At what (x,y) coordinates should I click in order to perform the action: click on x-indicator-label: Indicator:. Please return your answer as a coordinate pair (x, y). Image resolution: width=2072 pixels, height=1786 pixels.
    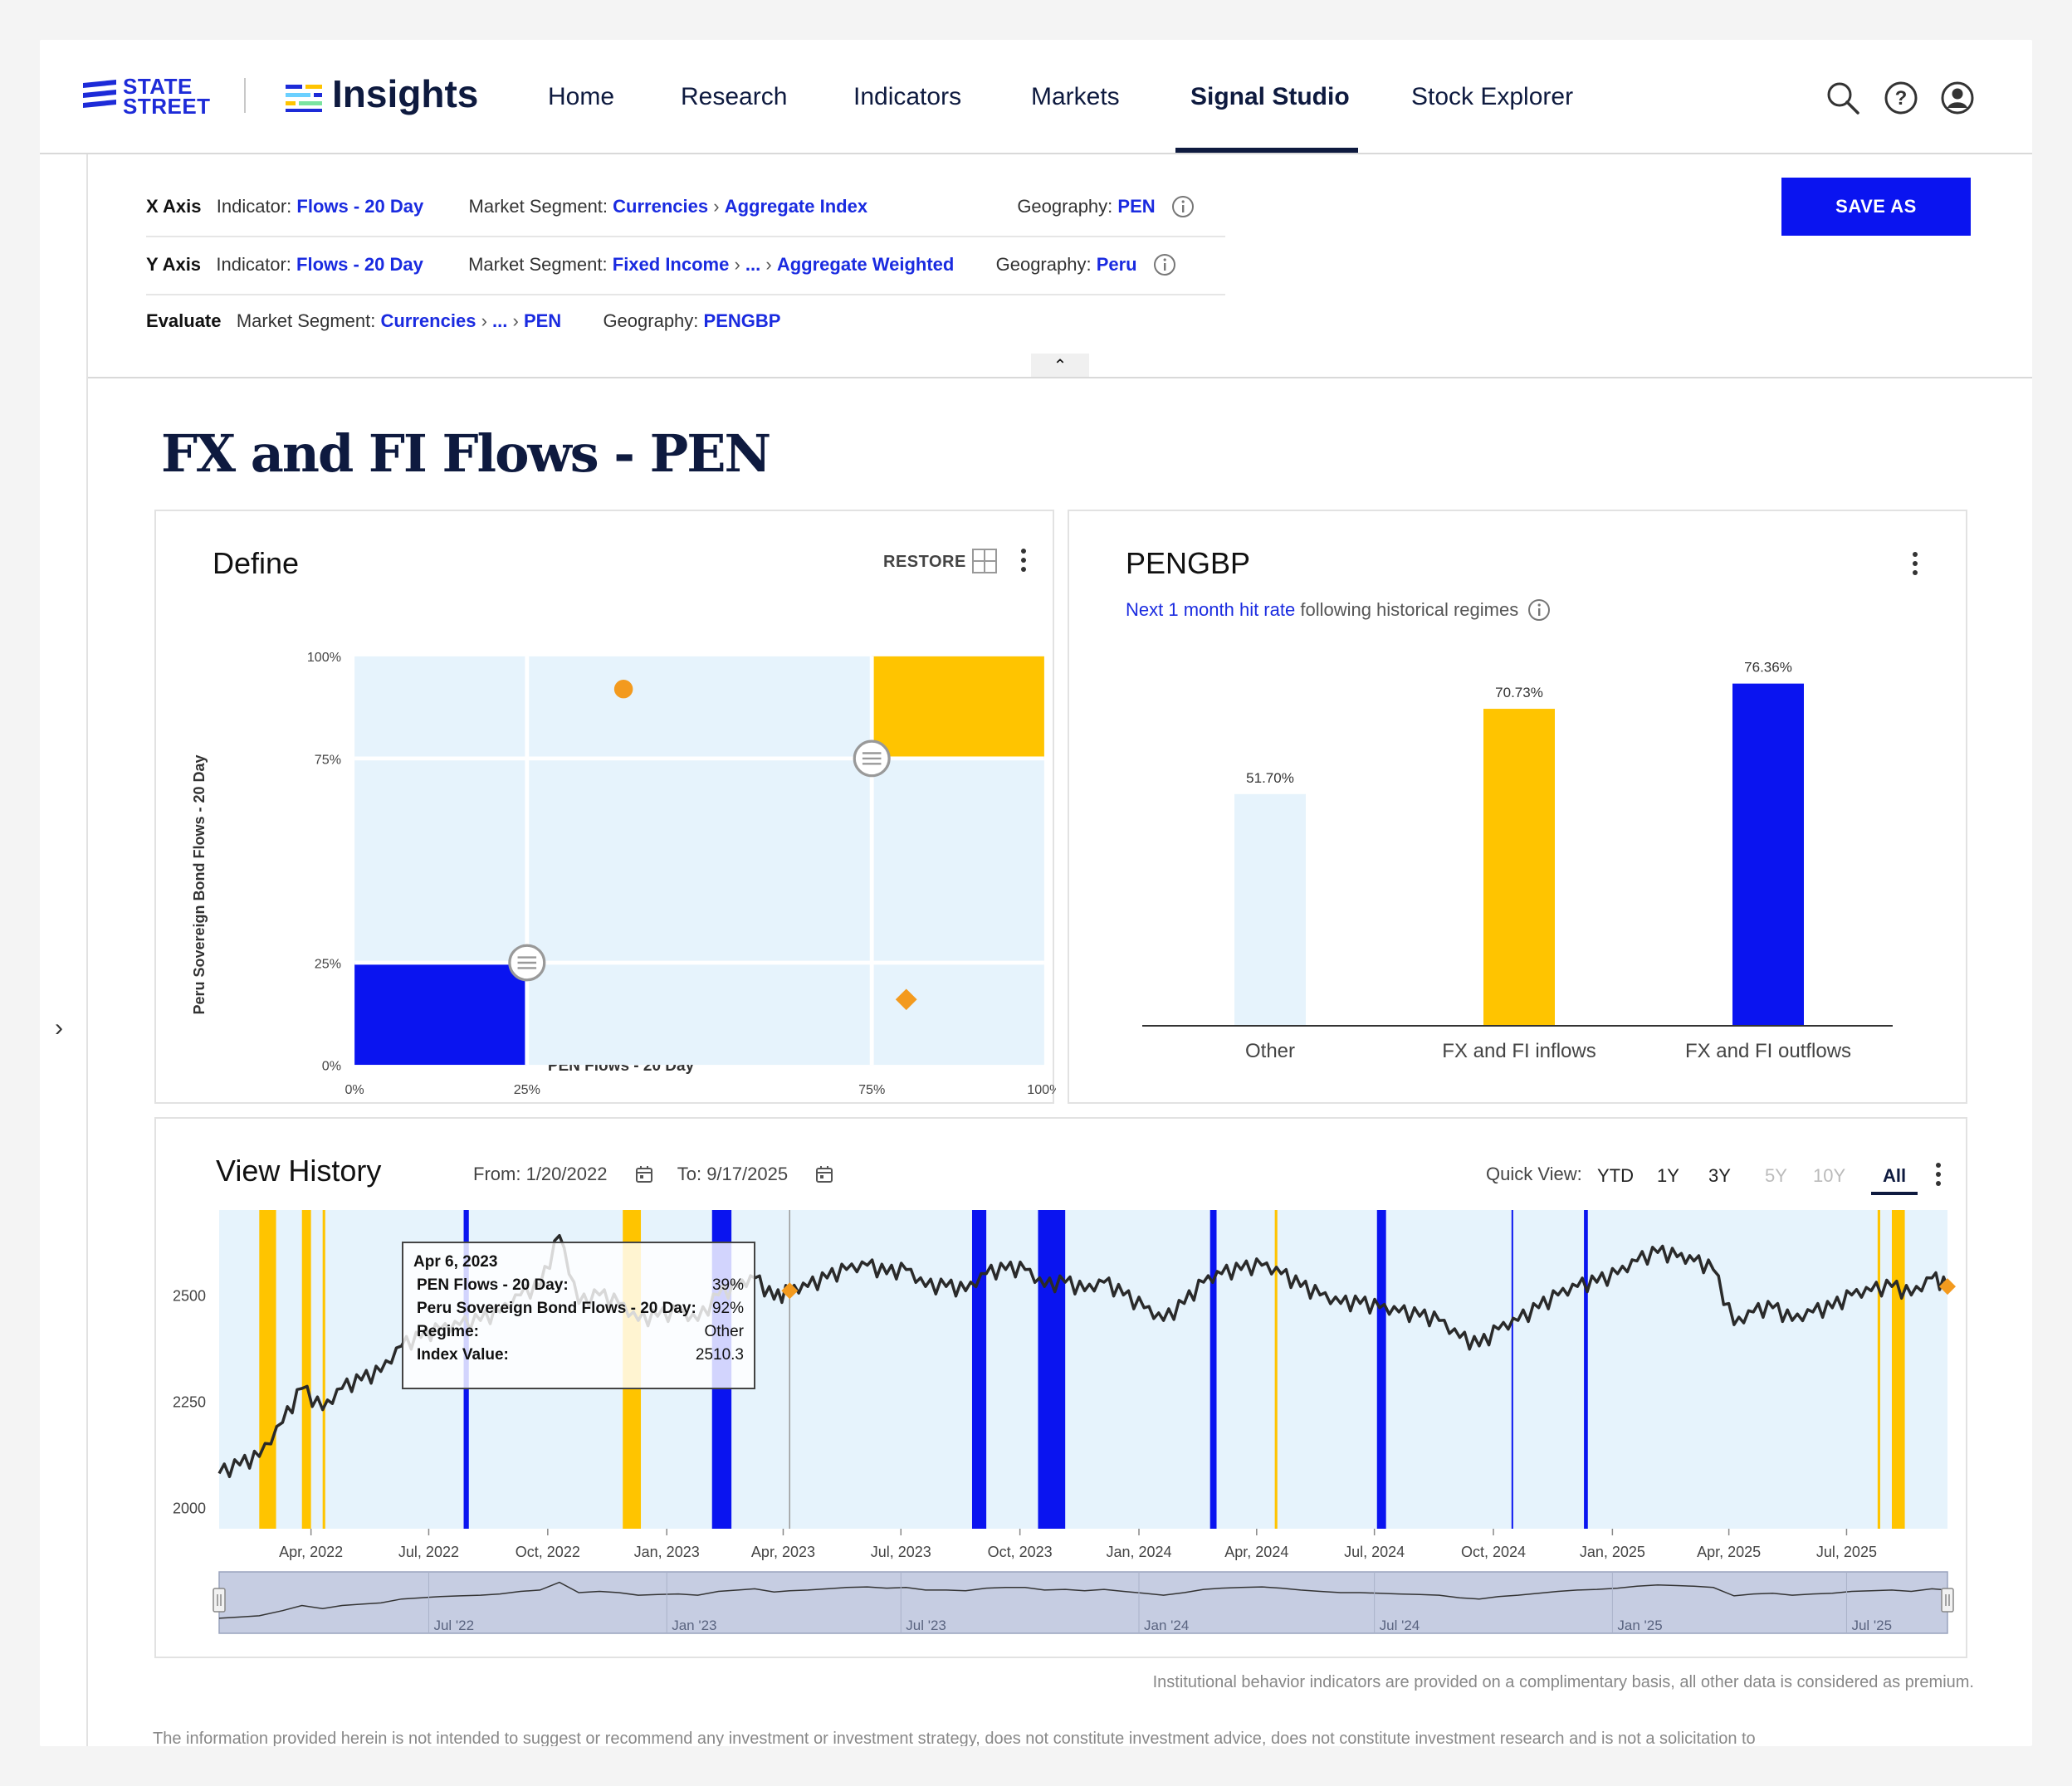
    Looking at the image, I should click on (254, 206).